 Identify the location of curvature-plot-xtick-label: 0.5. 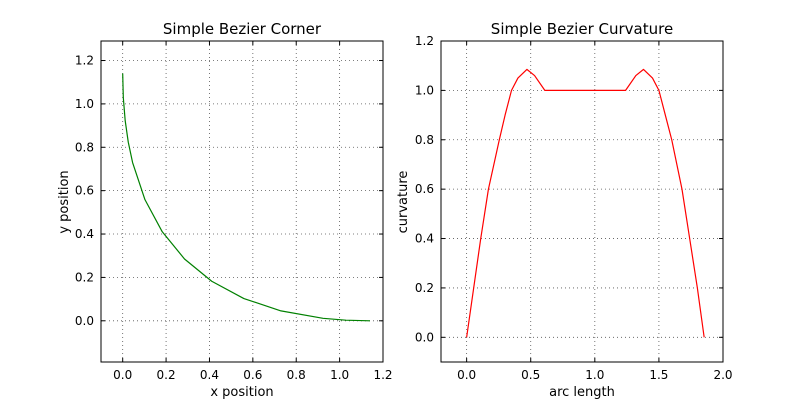
(530, 375).